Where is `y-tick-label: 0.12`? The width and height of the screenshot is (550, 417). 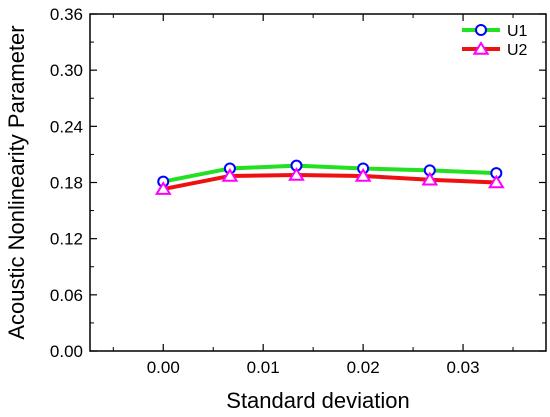 y-tick-label: 0.12 is located at coordinates (66, 239).